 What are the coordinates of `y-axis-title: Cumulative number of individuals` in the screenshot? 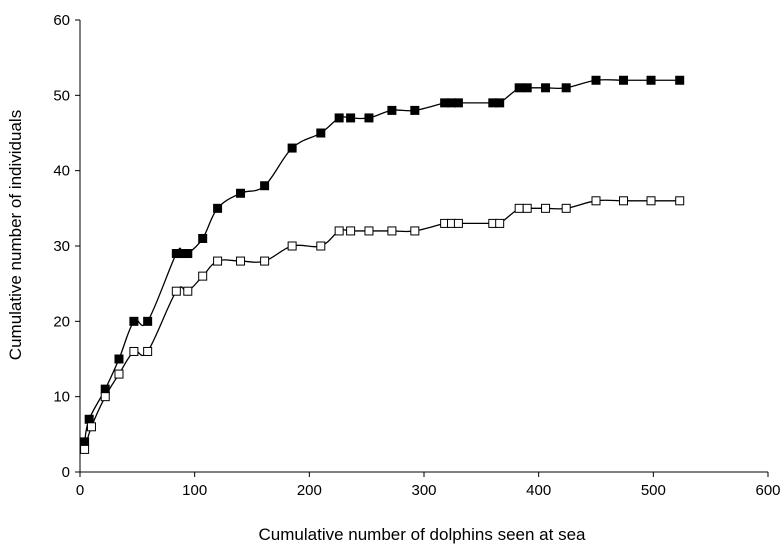 It's located at (15, 235).